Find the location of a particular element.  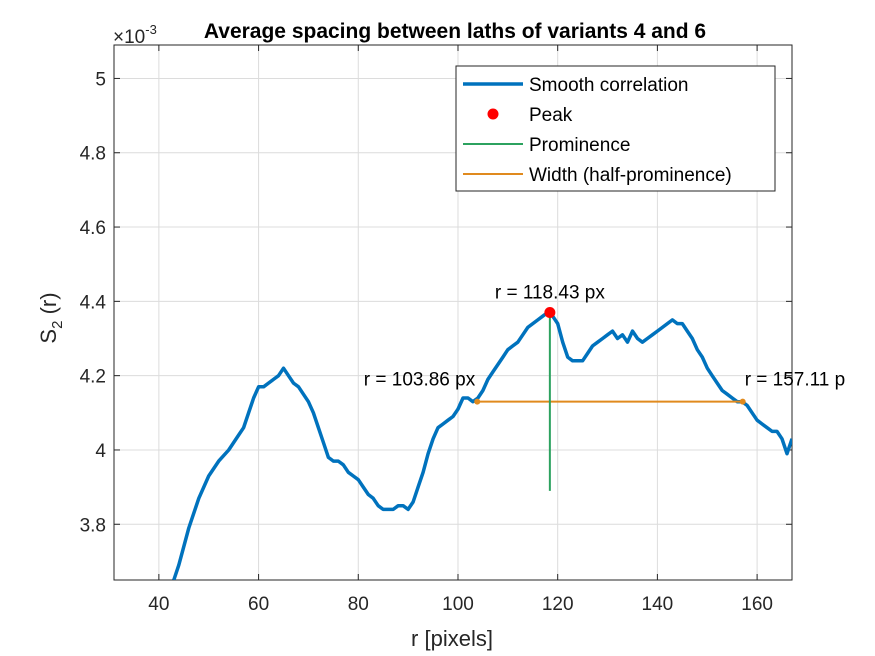

y-tick-label: 4.8 is located at coordinates (93, 154).